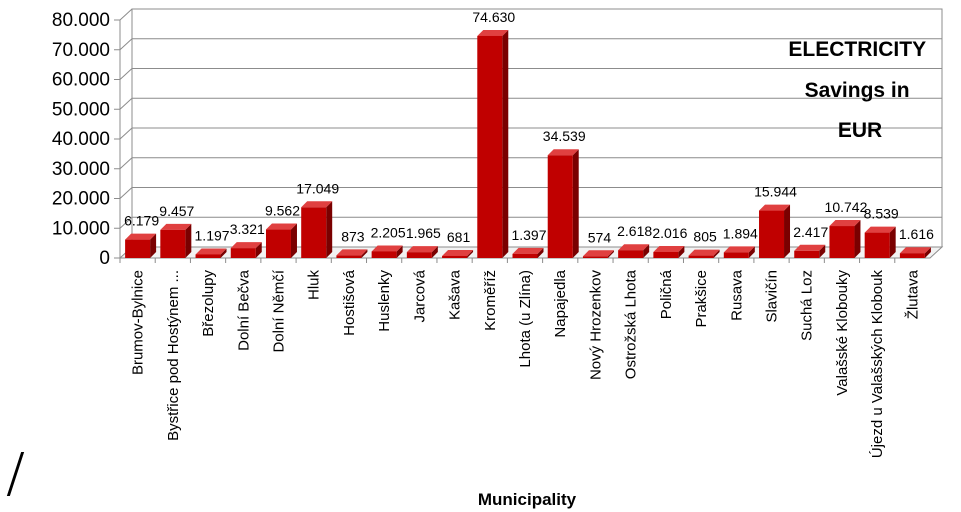 This screenshot has width=961, height=512. I want to click on x-tick-label: Suchá Loz, so click(807, 305).